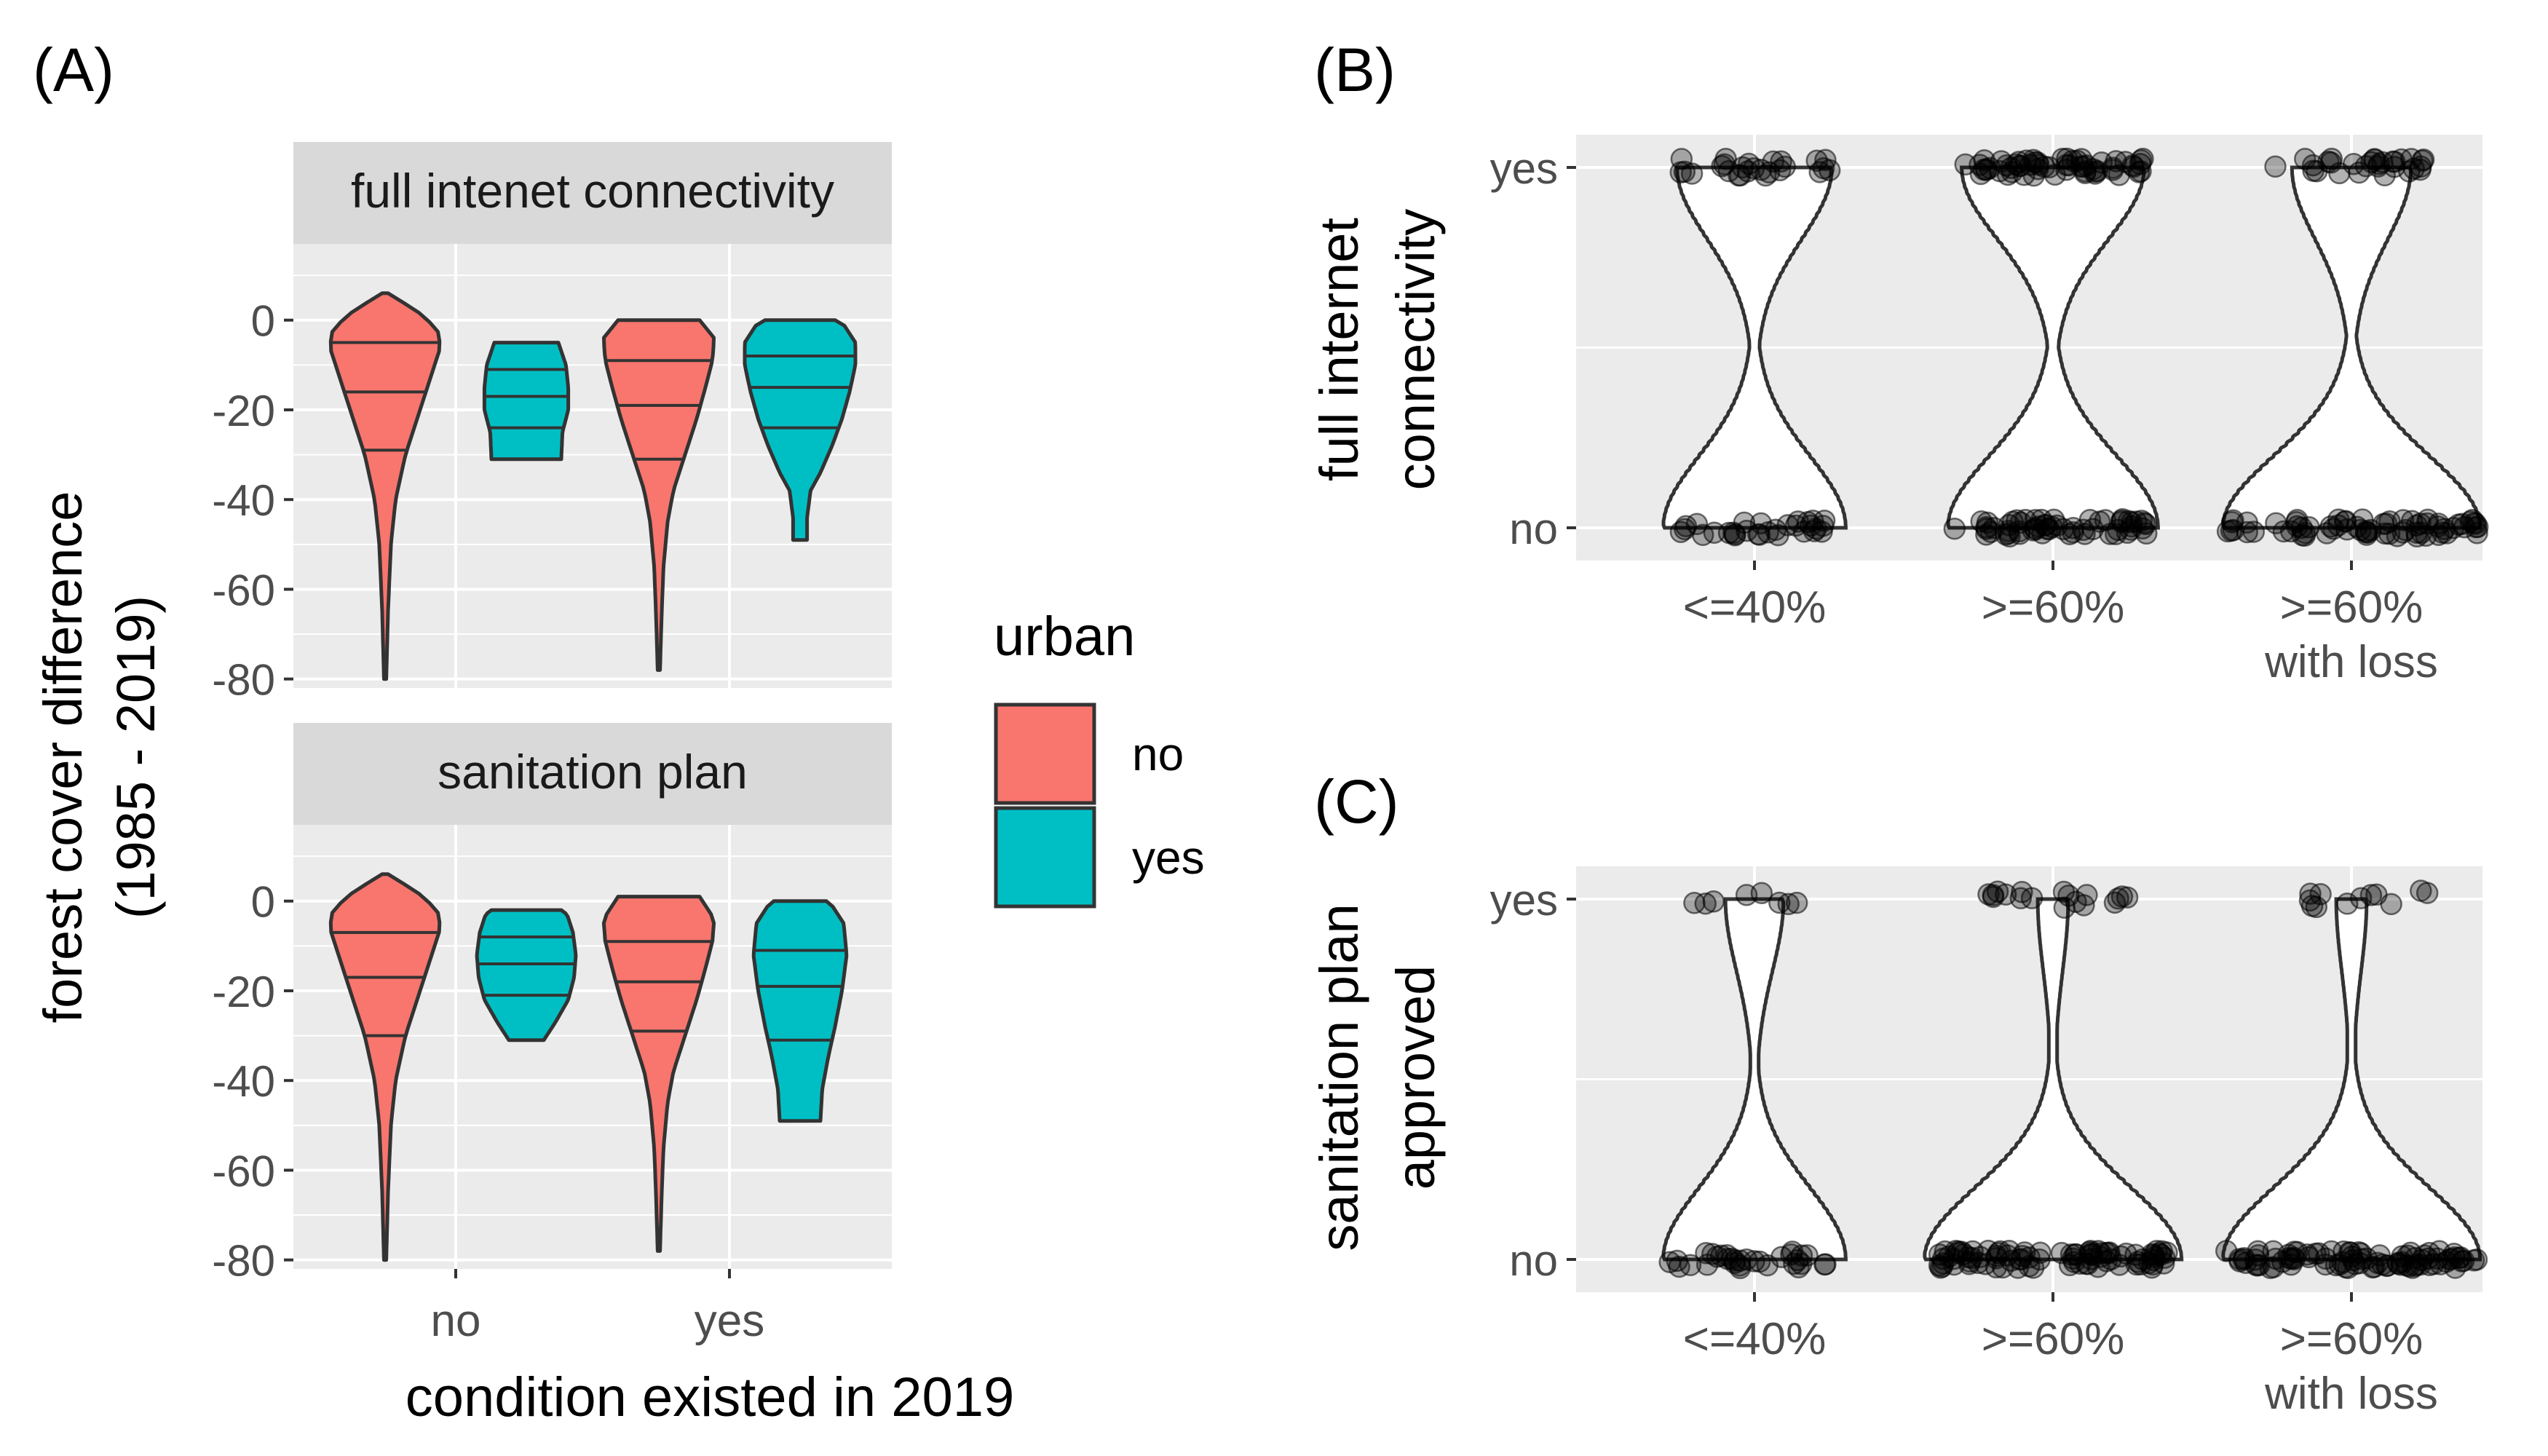 The height and width of the screenshot is (1456, 2548). I want to click on y-tick-label: -60, so click(243, 590).